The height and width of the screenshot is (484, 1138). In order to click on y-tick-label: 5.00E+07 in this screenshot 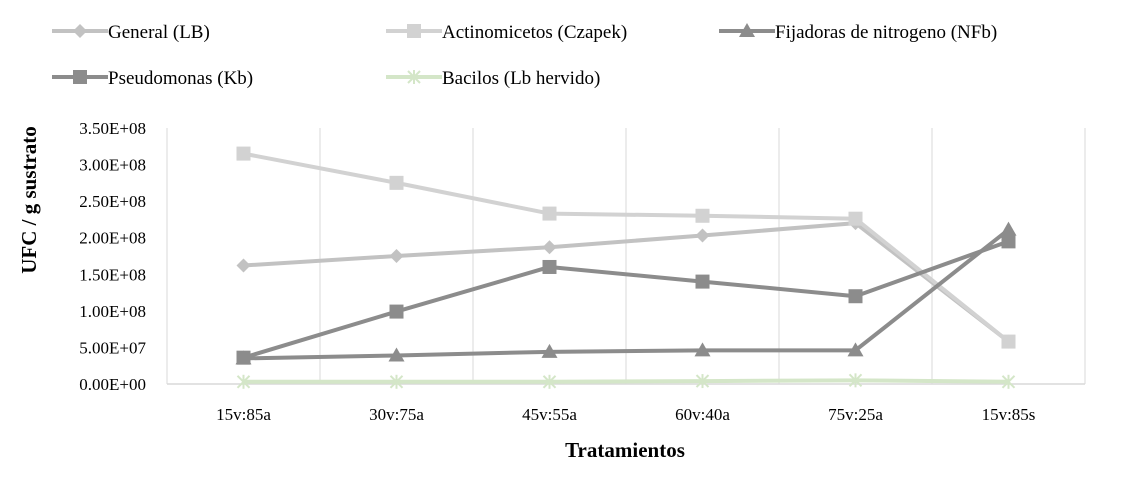, I will do `click(112, 347)`.